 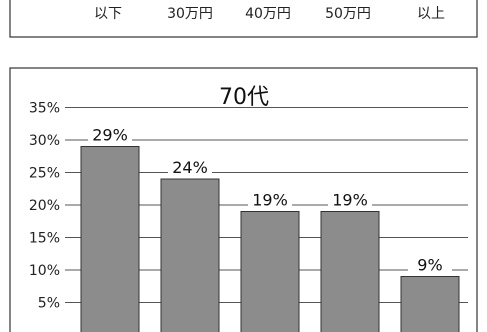 I want to click on data-label-3: 19%, so click(x=270, y=200).